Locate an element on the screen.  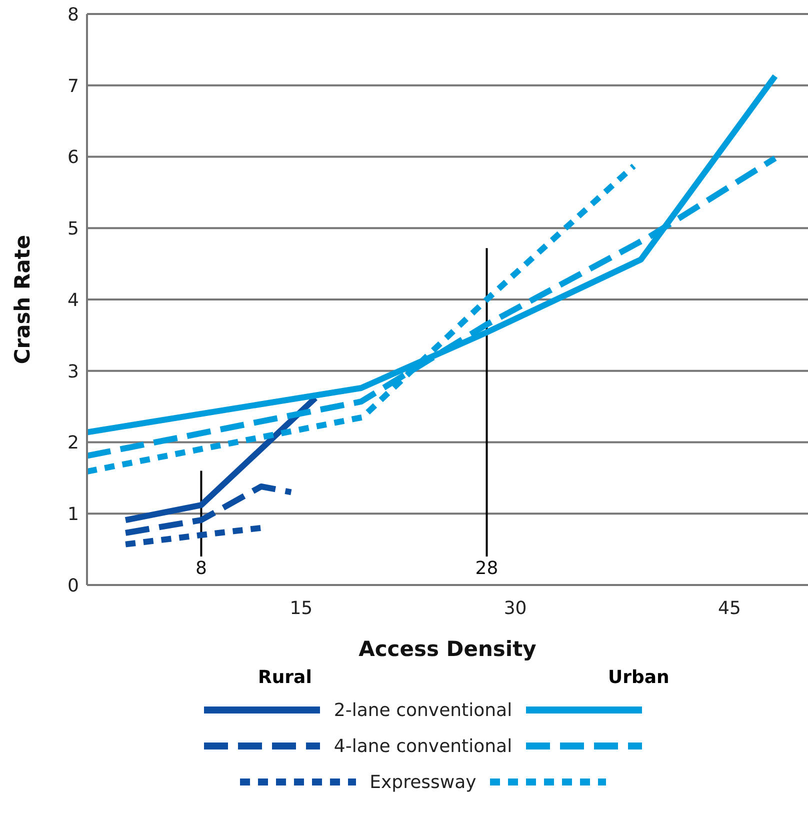
y-tick-label: 6 is located at coordinates (73, 157).